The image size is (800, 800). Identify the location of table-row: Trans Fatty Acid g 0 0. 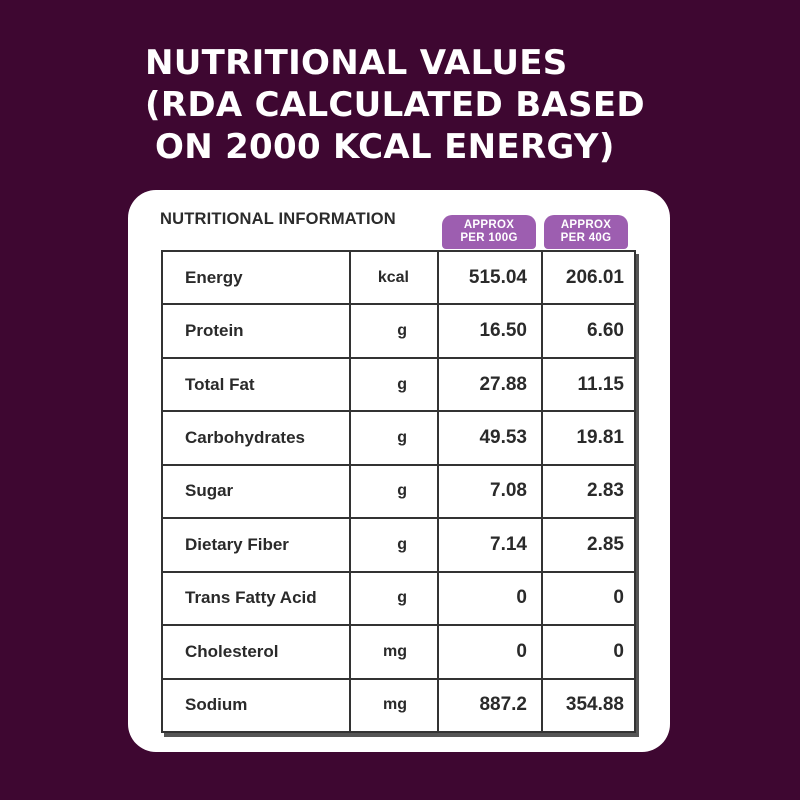
(398, 598).